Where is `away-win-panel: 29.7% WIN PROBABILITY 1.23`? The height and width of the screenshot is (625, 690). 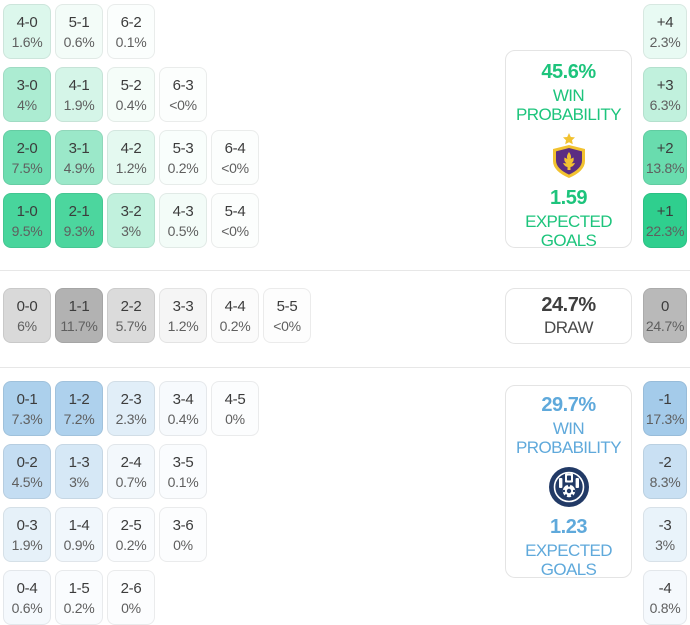 away-win-panel: 29.7% WIN PROBABILITY 1.23 is located at coordinates (568, 482).